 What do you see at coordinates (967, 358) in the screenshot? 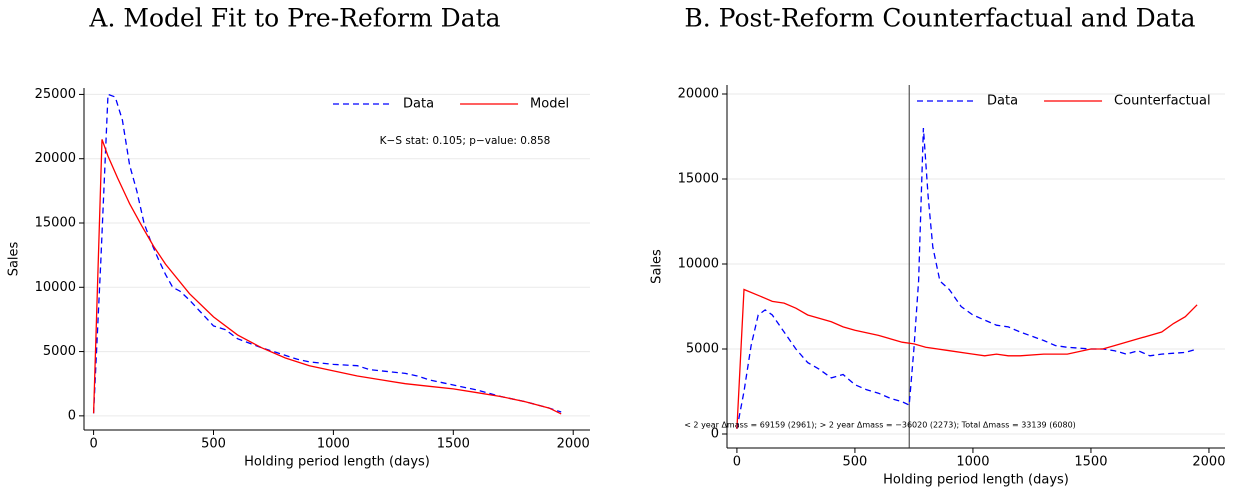
I see `series-line` at bounding box center [967, 358].